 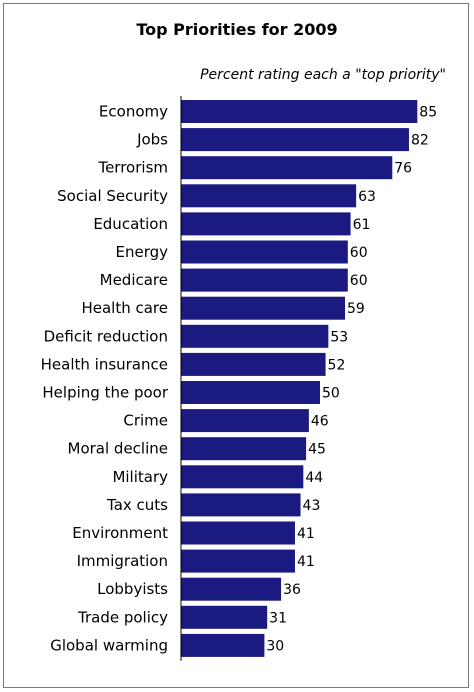 What do you see at coordinates (337, 365) in the screenshot?
I see `value-label: 52` at bounding box center [337, 365].